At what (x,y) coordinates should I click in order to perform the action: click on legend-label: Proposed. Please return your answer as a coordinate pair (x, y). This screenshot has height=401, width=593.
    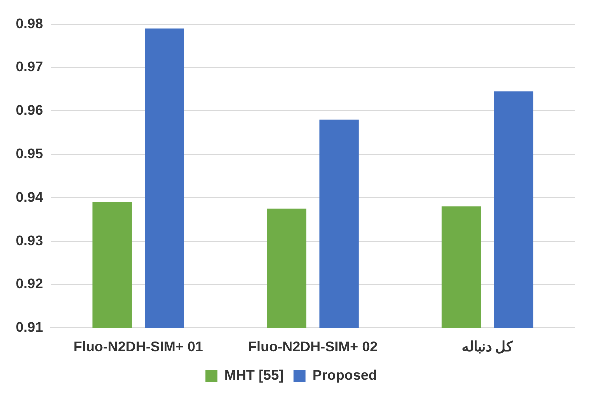
    Looking at the image, I should click on (345, 374).